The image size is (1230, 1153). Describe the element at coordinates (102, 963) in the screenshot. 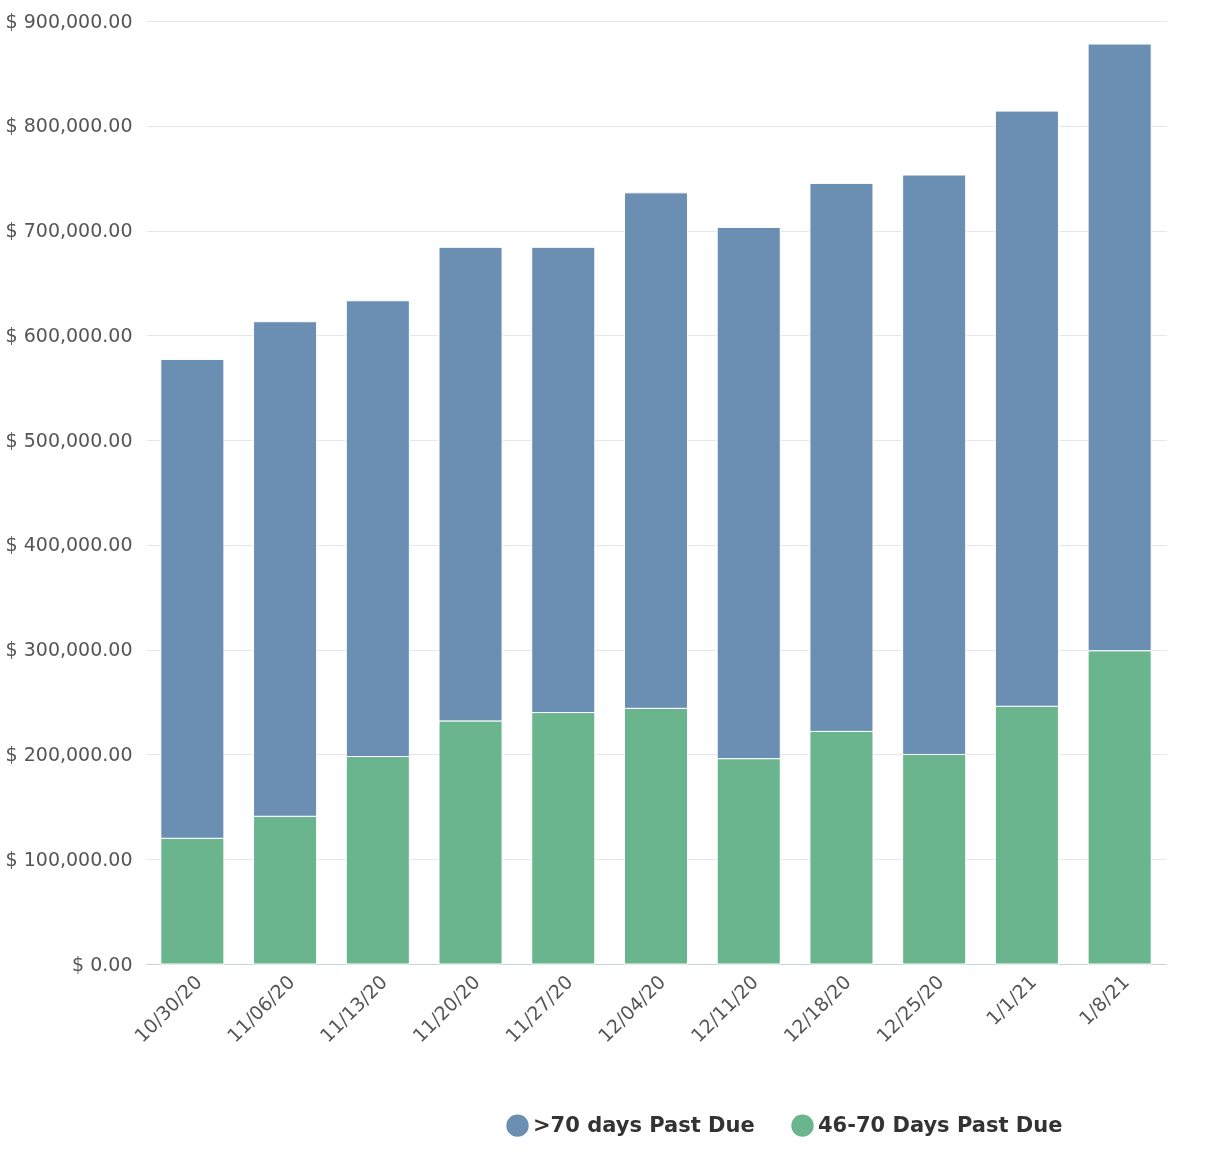

I see `y-tick-label: $ 0.00` at that location.